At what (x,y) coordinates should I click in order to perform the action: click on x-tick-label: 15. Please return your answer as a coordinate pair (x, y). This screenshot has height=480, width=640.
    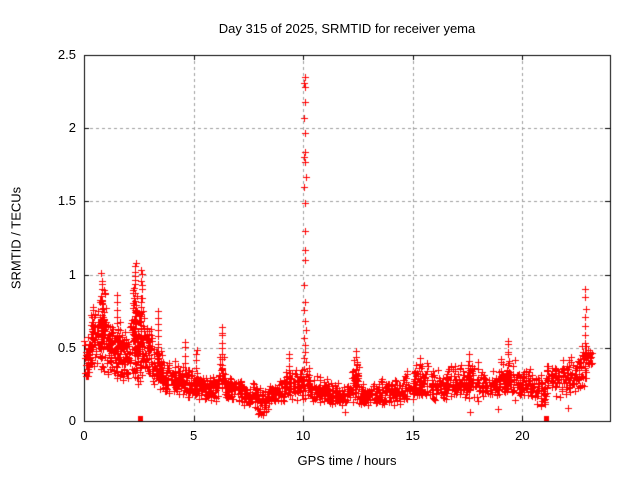
    Looking at the image, I should click on (412, 435).